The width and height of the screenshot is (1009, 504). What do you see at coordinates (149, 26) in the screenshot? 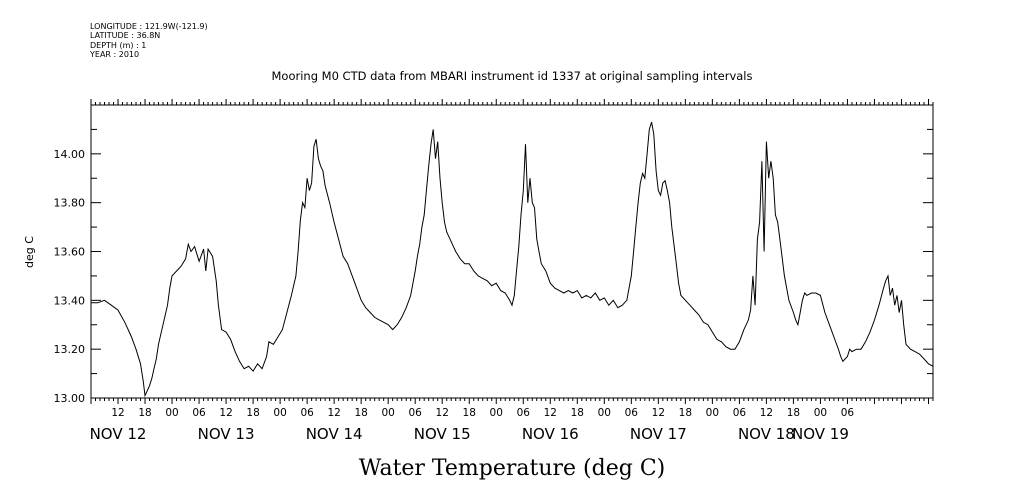
I see `longitude-label: LONGITUDE : 121.9W(-121.9)` at bounding box center [149, 26].